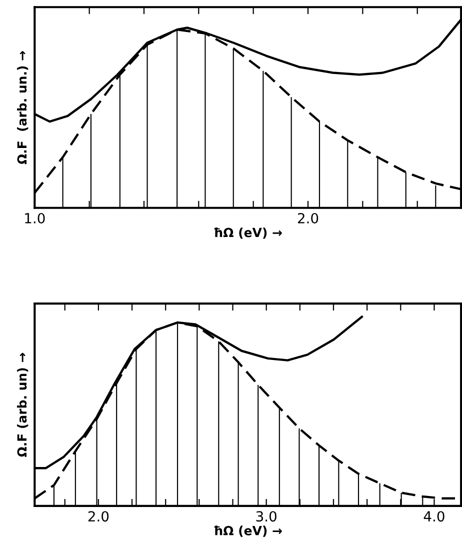 The image size is (462, 547). What do you see at coordinates (35, 218) in the screenshot?
I see `x-tick-label: 1.0` at bounding box center [35, 218].